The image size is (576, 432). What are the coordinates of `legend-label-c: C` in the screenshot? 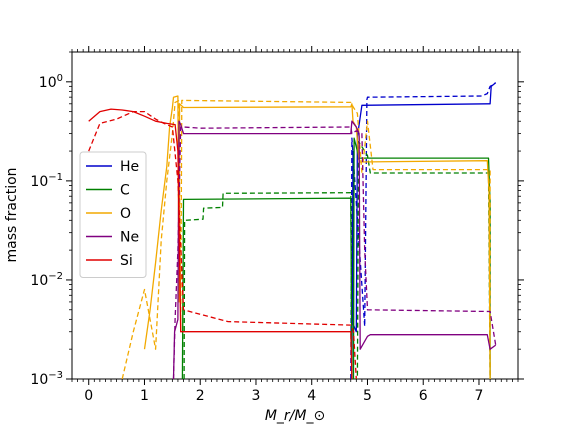 It's located at (125, 191).